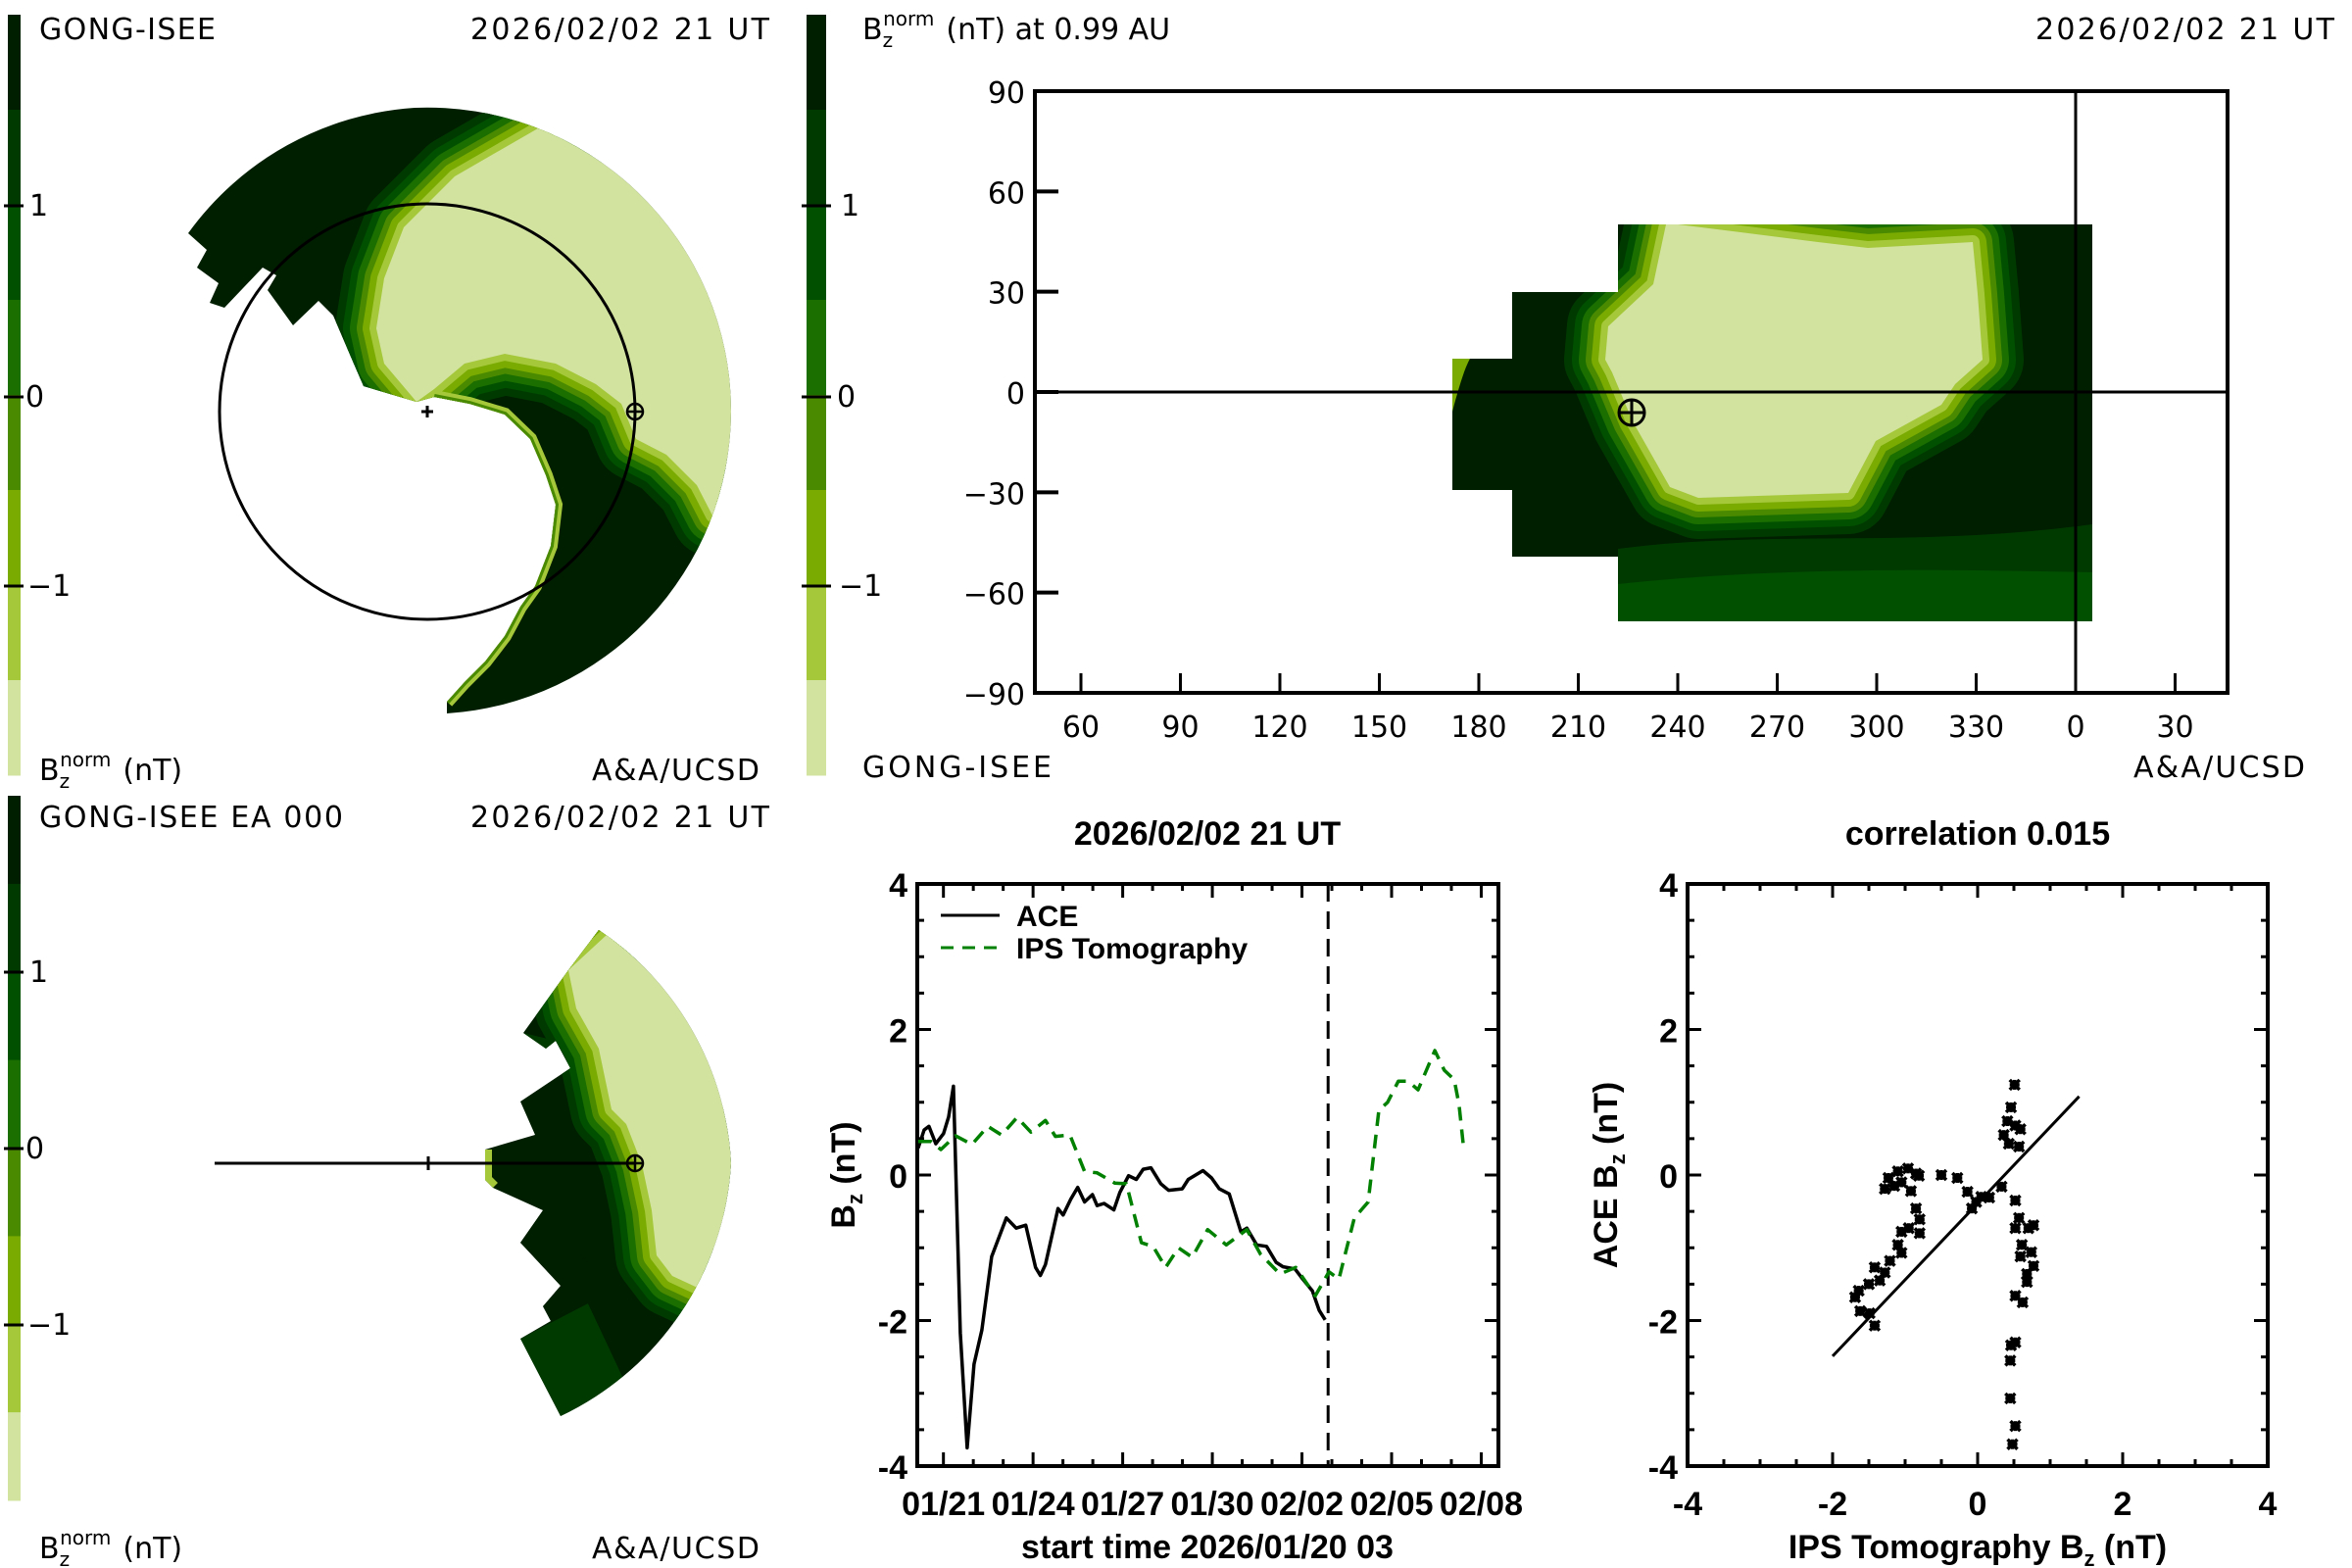  I want to click on lat-tick-label: −60, so click(994, 595).